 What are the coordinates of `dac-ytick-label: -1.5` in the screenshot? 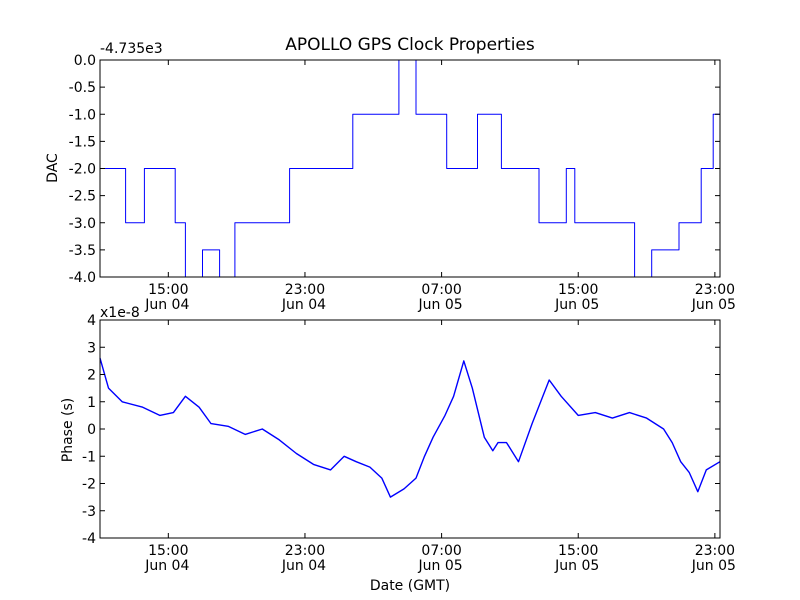 It's located at (82, 142).